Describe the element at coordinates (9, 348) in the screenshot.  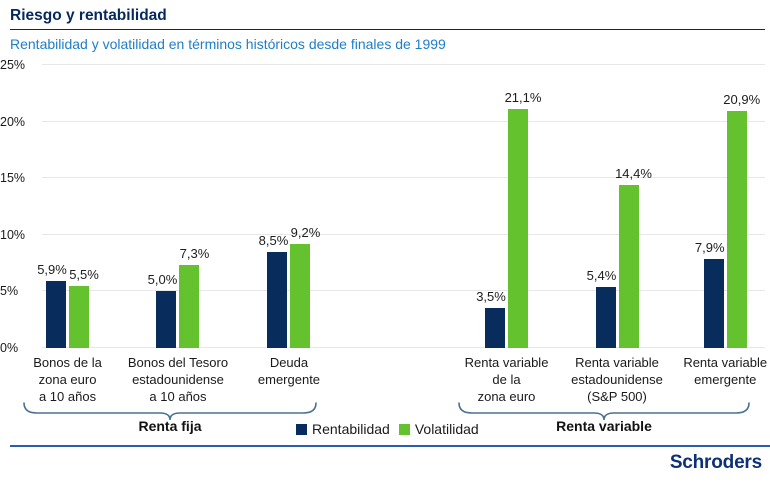
I see `y-tick-label: 0%` at that location.